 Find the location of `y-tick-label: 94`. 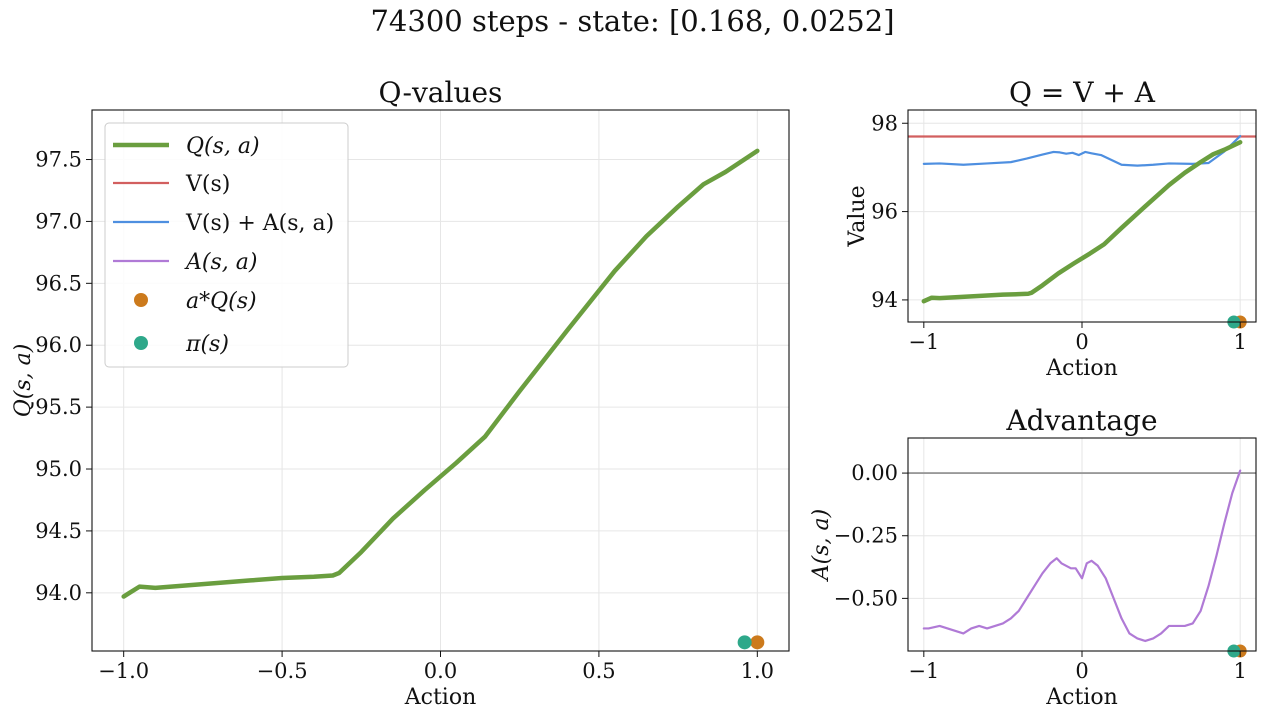

y-tick-label: 94 is located at coordinates (884, 300).